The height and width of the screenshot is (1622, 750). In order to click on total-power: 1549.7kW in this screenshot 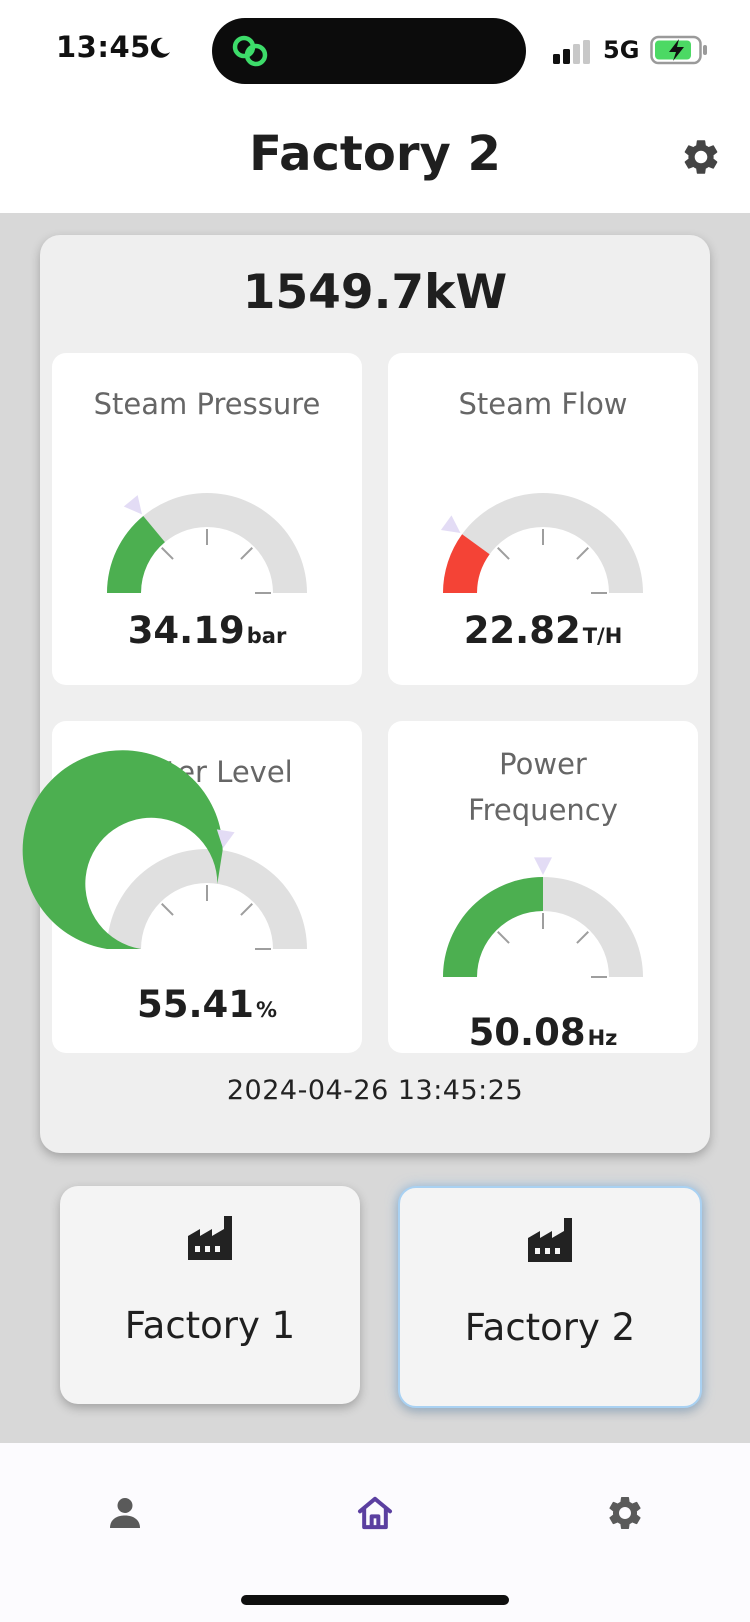, I will do `click(375, 292)`.